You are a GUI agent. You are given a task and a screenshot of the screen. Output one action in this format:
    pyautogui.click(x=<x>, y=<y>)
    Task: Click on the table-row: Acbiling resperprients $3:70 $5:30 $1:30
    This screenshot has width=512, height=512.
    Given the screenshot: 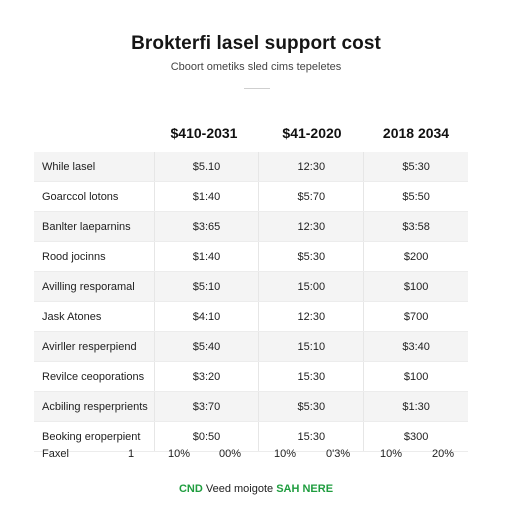 What is the action you would take?
    pyautogui.click(x=251, y=407)
    